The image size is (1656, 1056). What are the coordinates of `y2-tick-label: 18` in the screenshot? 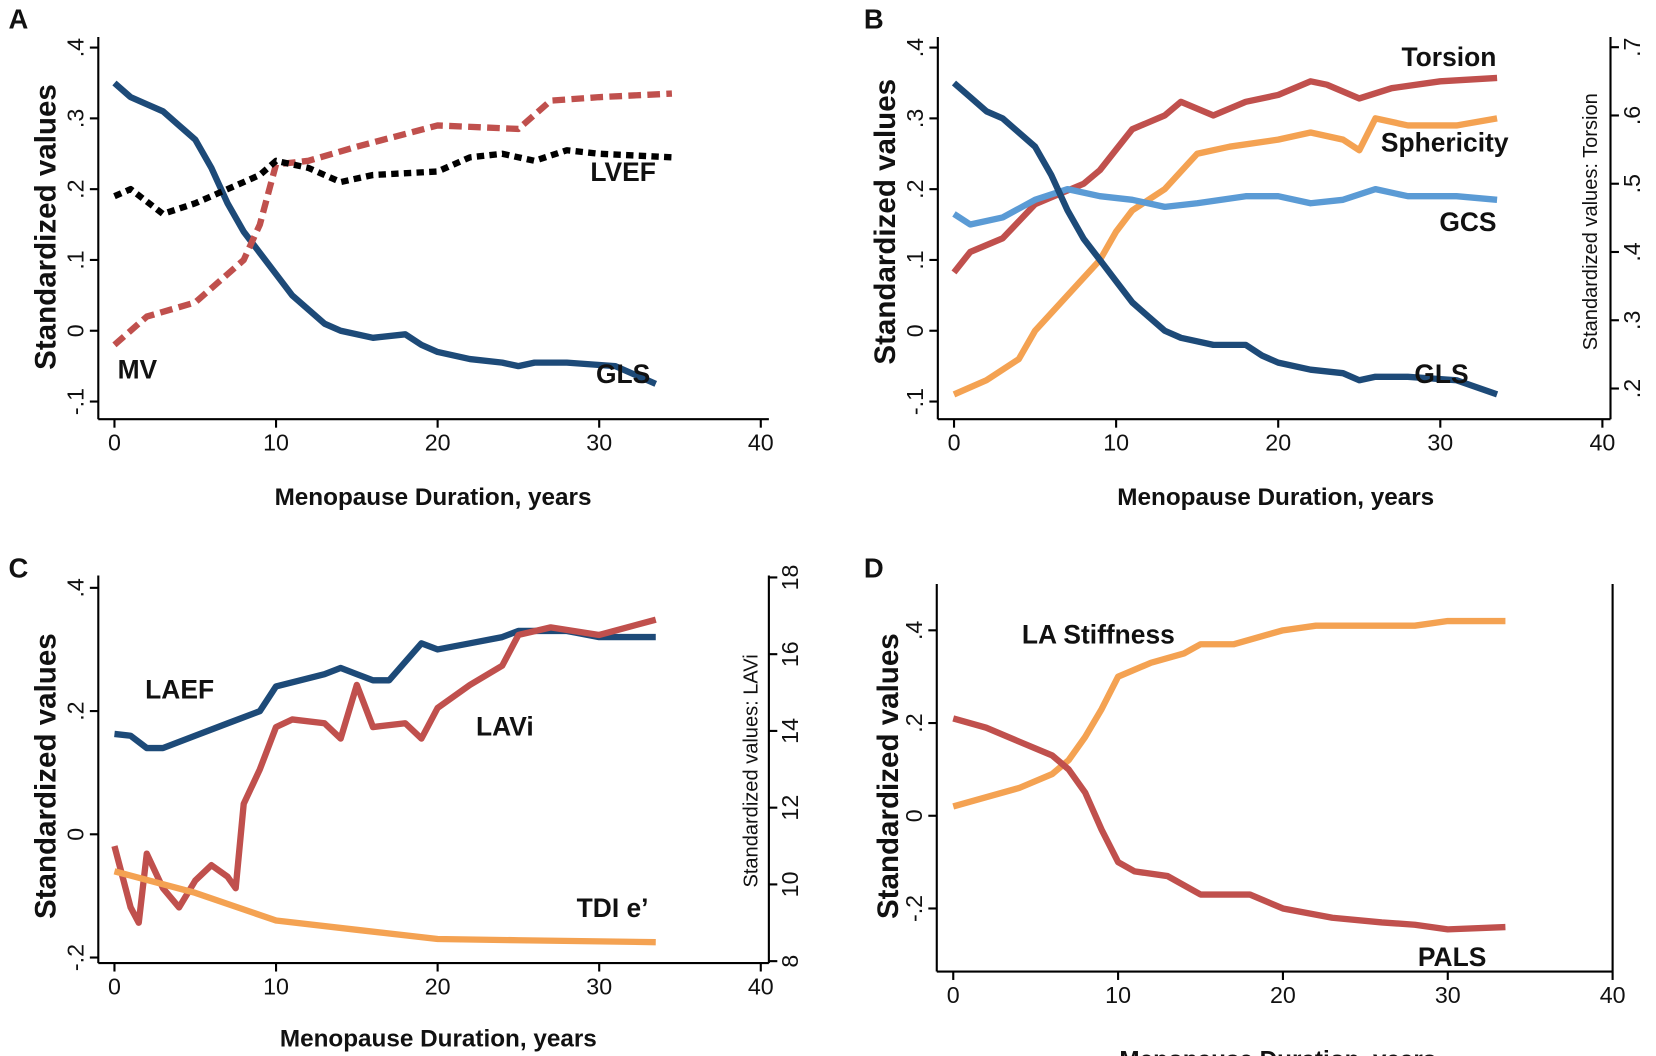 It's located at (790, 578).